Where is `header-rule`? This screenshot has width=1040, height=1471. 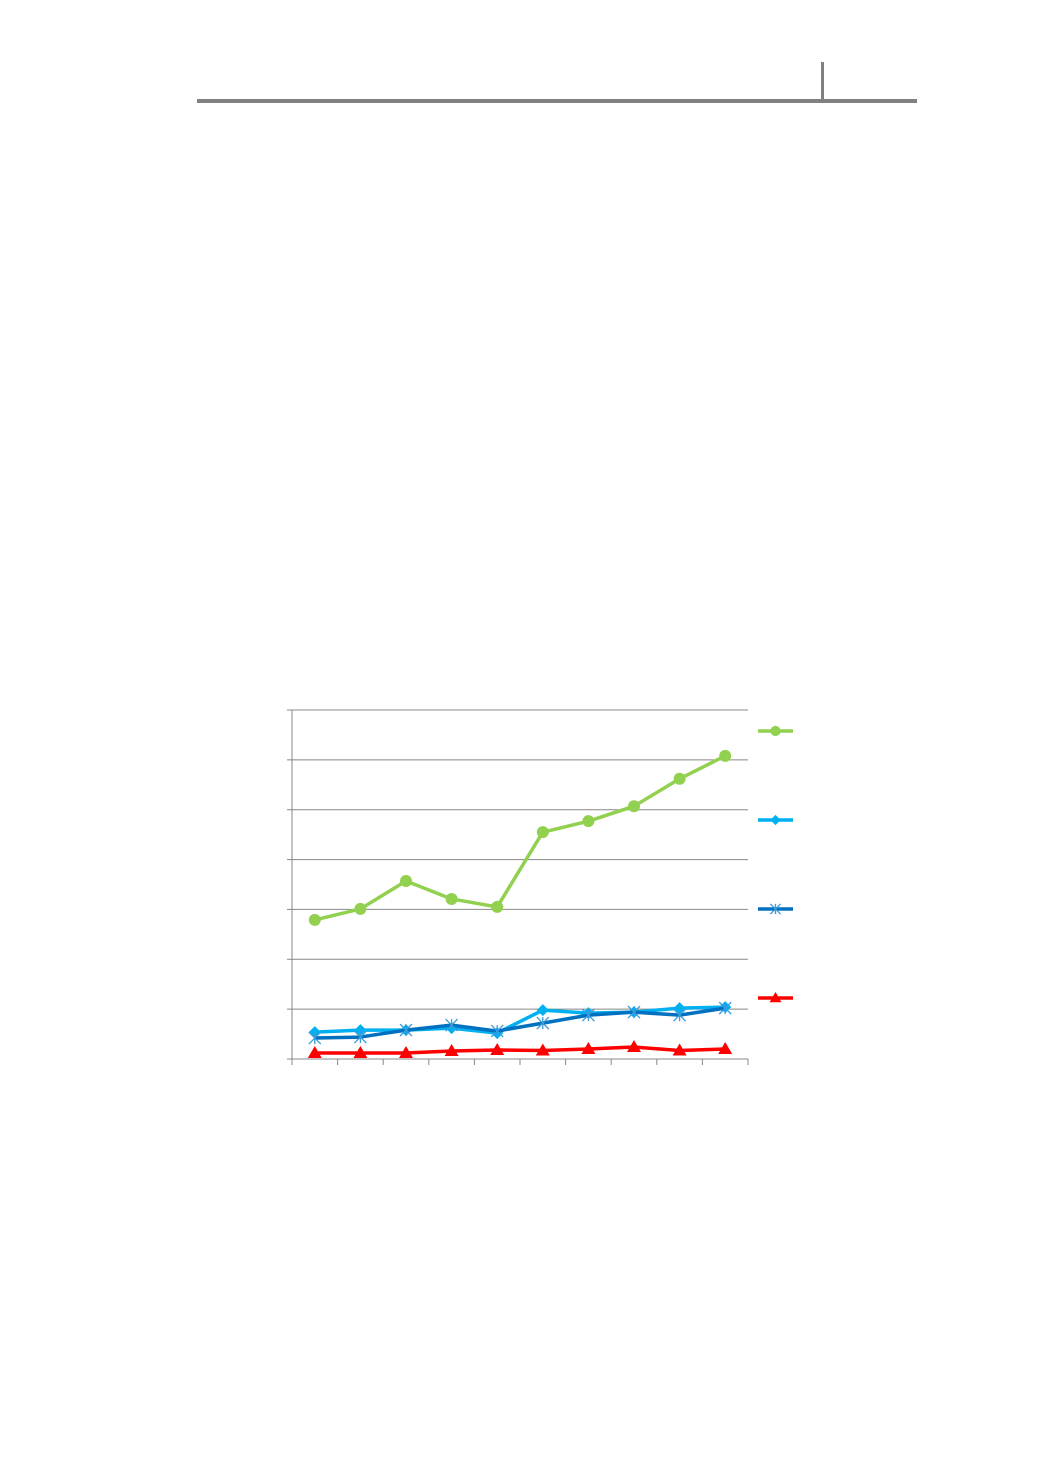 header-rule is located at coordinates (557, 101).